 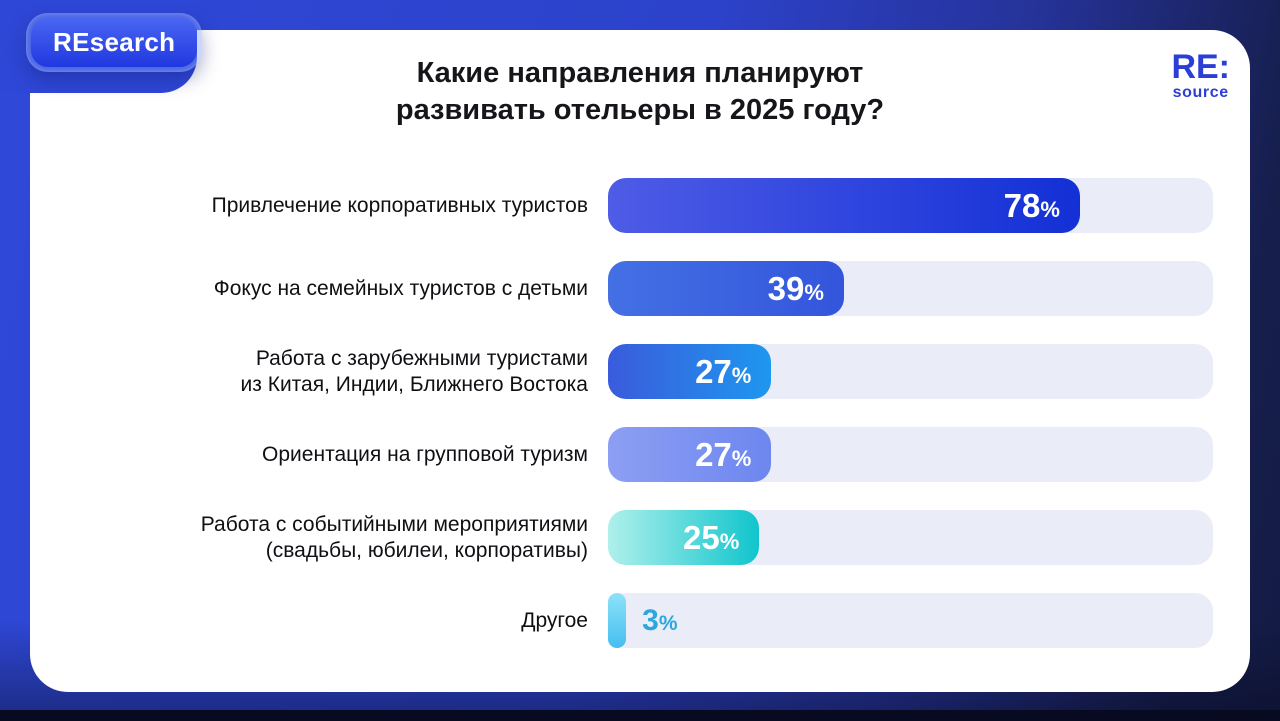 What do you see at coordinates (414, 384) in the screenshot?
I see `label-line-2: из Китая, Индии, Ближнего Востока` at bounding box center [414, 384].